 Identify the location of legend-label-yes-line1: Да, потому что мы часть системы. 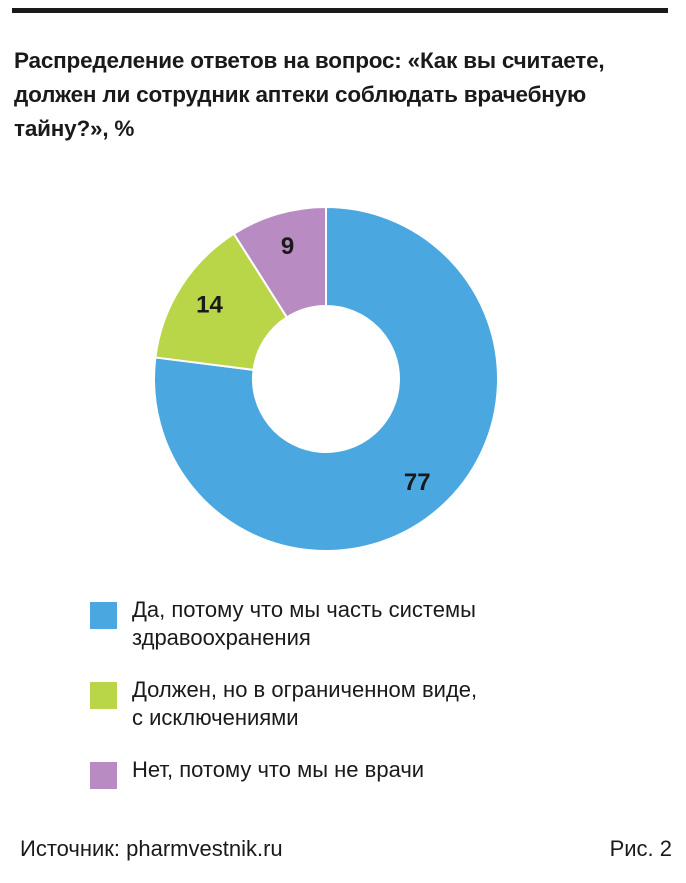
(304, 609).